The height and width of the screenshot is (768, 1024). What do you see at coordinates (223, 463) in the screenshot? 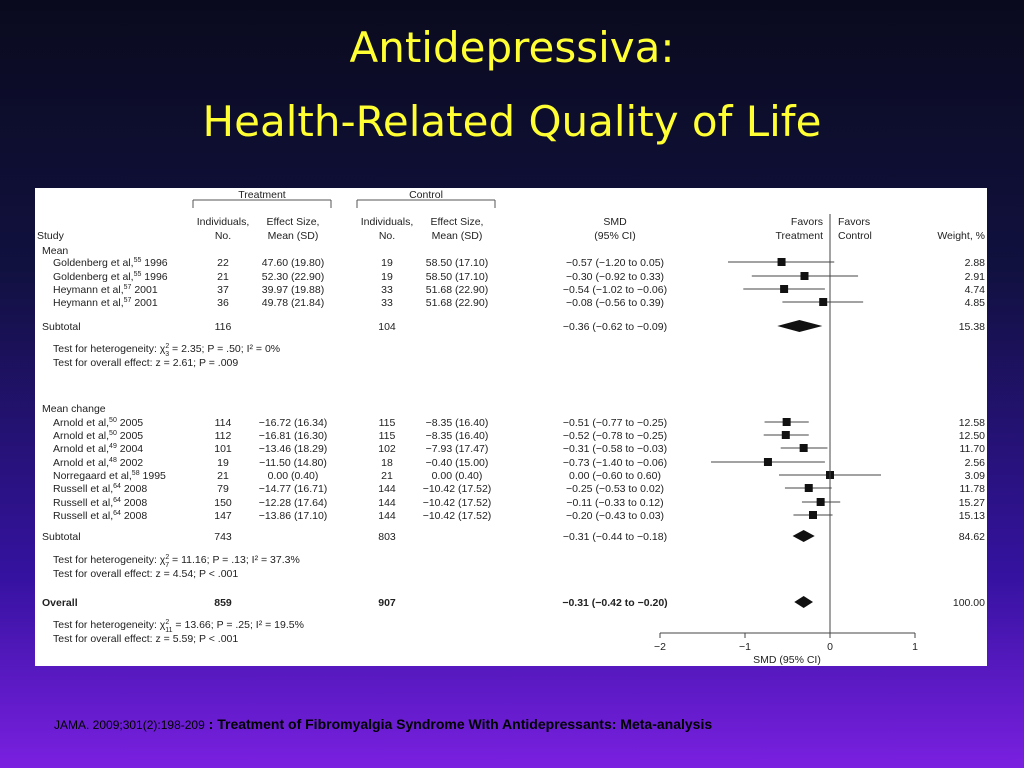
I see `treatment-n: 19` at bounding box center [223, 463].